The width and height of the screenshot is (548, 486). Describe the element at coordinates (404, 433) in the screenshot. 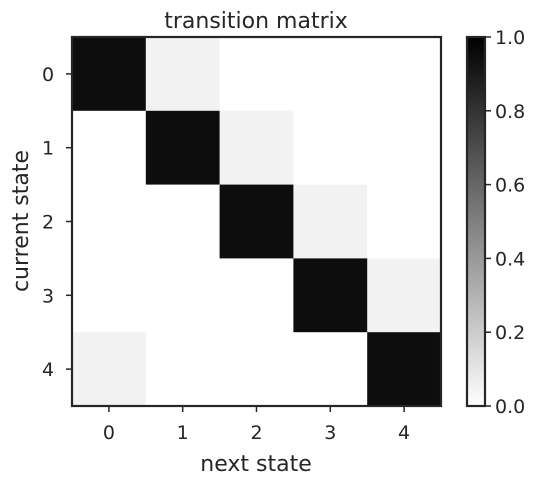

I see `x-tick-label-4: 4` at that location.